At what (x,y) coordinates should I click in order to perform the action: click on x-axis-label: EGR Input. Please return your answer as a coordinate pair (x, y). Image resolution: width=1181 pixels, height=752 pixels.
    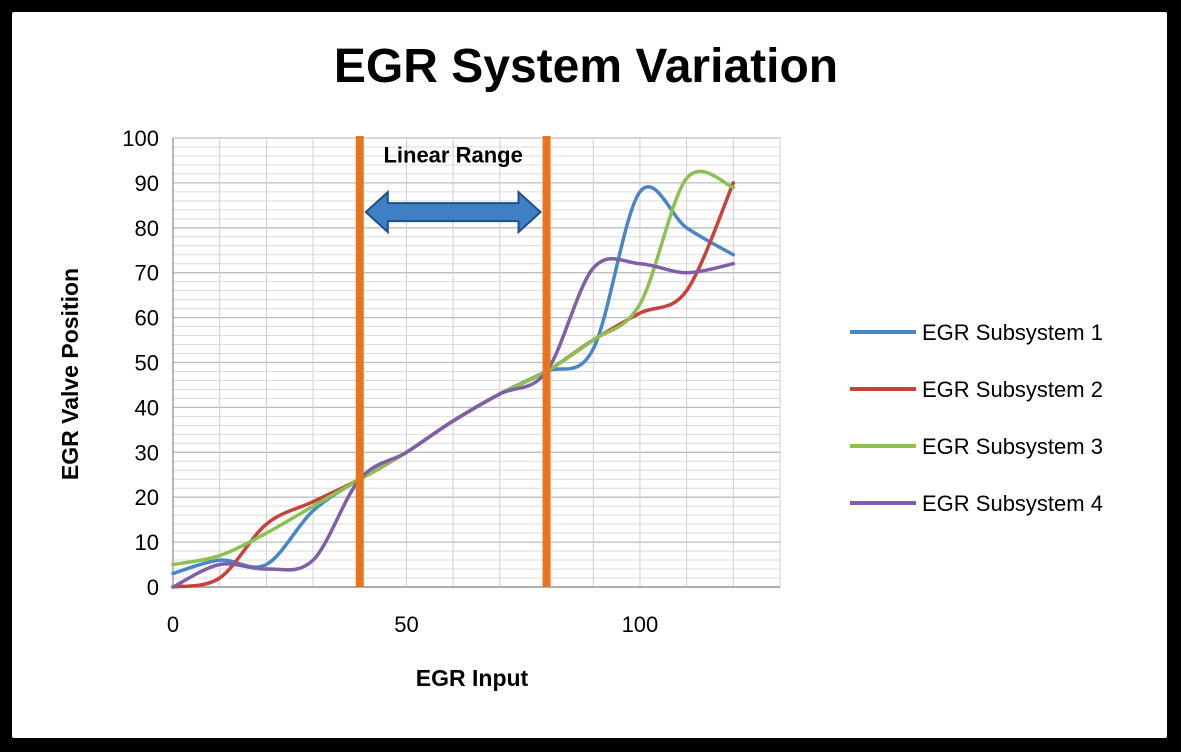
    Looking at the image, I should click on (472, 678).